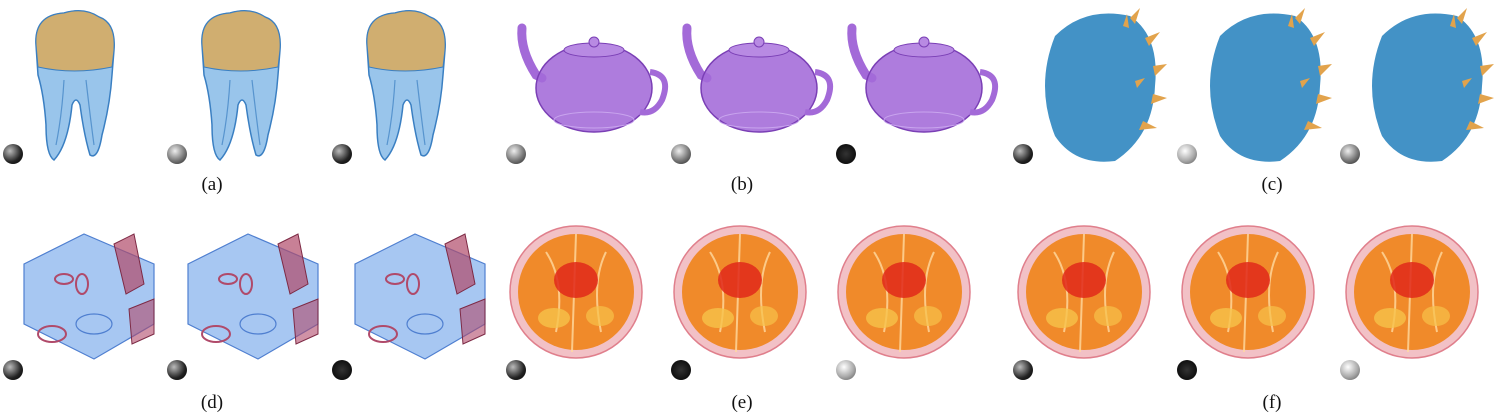 The width and height of the screenshot is (1496, 418). Describe the element at coordinates (212, 184) in the screenshot. I see `caption-a: (a)` at that location.